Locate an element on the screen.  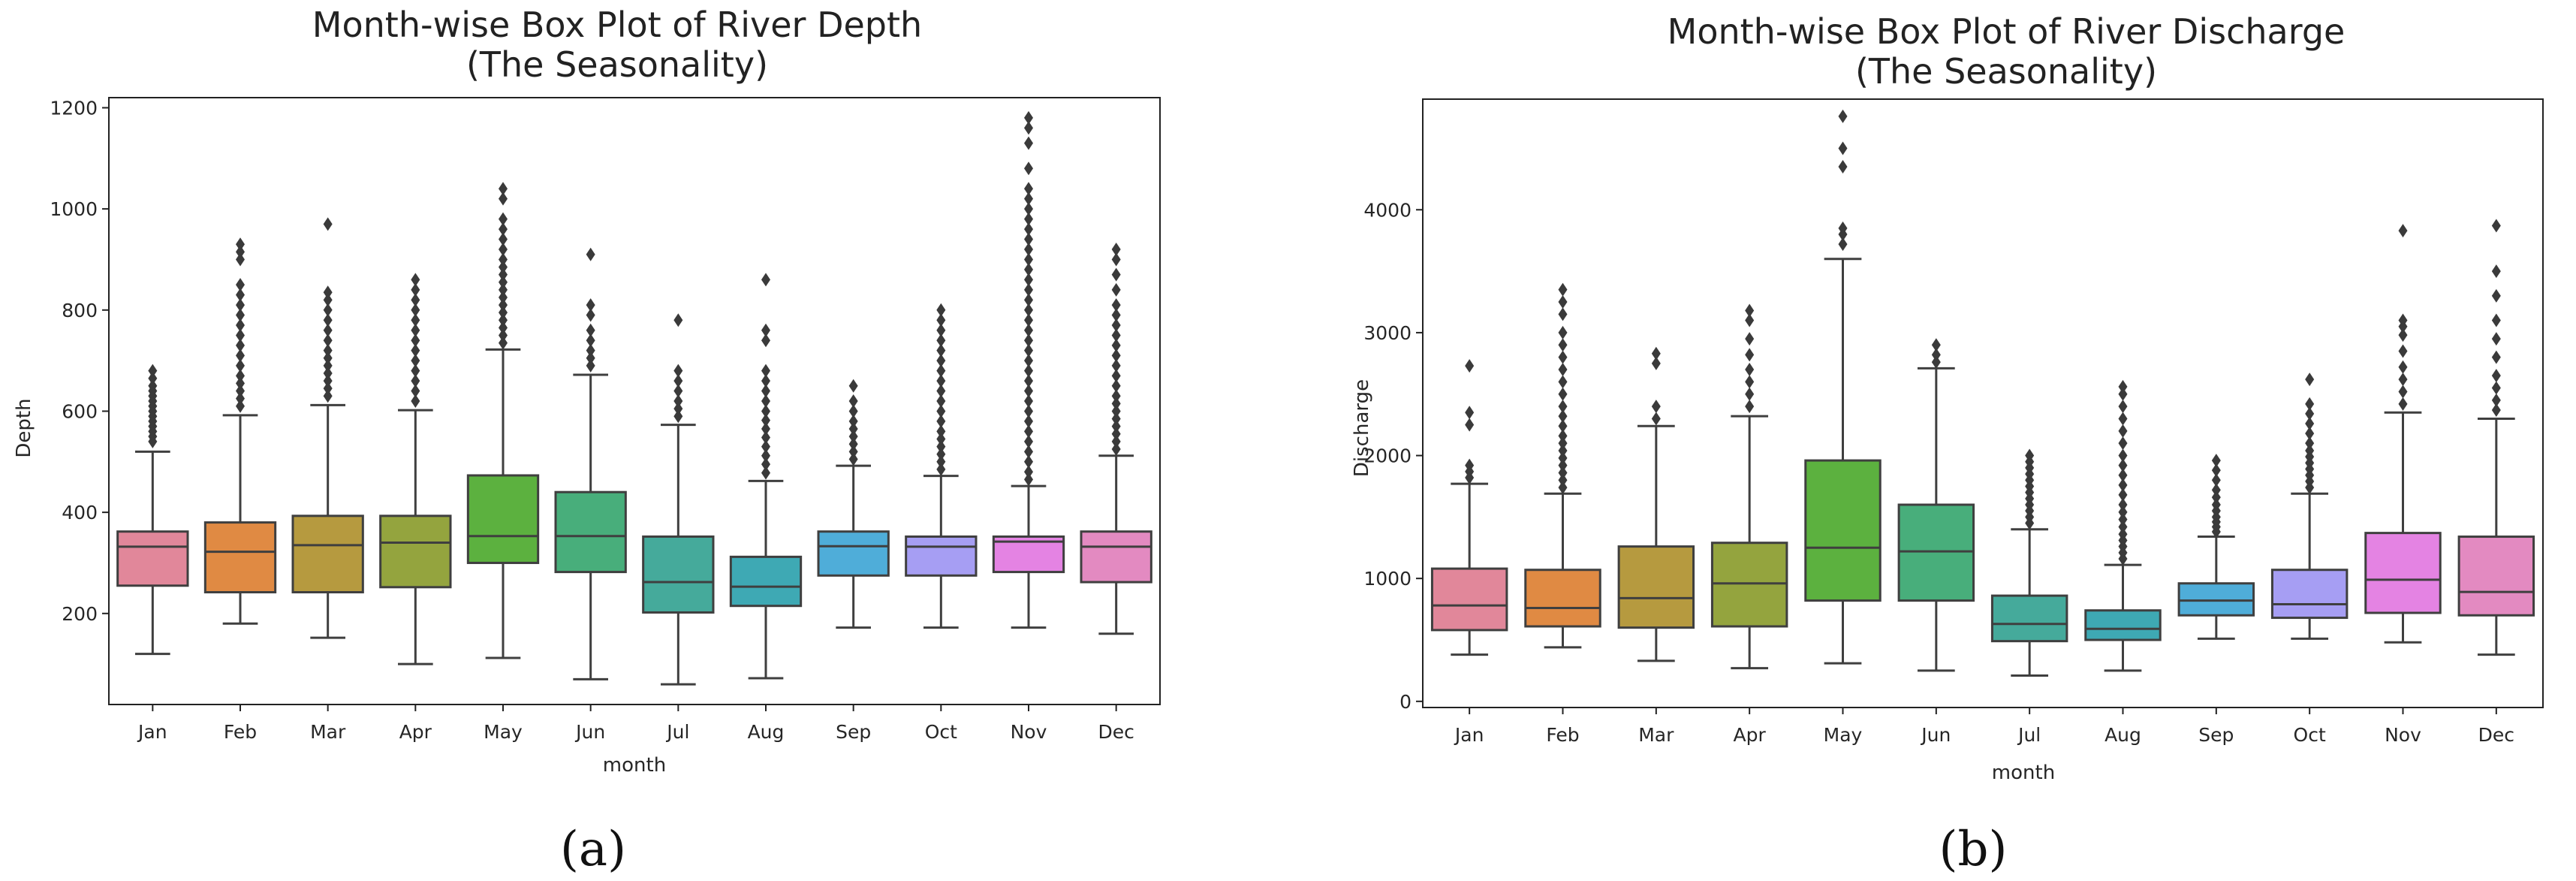
x-tick-label: Jun is located at coordinates (589, 732).